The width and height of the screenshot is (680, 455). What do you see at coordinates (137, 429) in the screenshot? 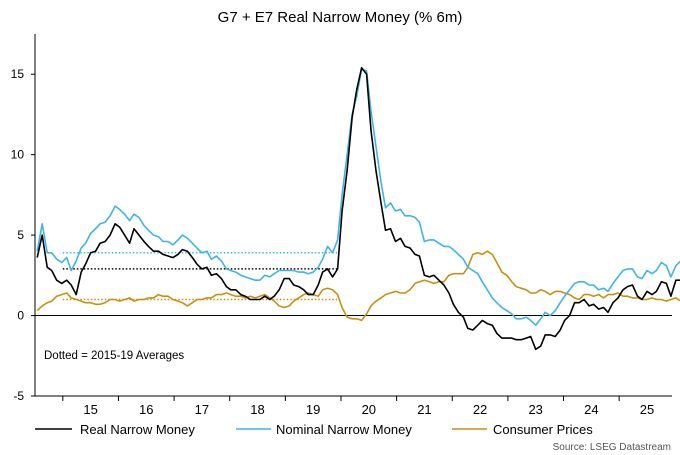
I see `legend-label-real-narrow-money: Real Narrow Money` at bounding box center [137, 429].